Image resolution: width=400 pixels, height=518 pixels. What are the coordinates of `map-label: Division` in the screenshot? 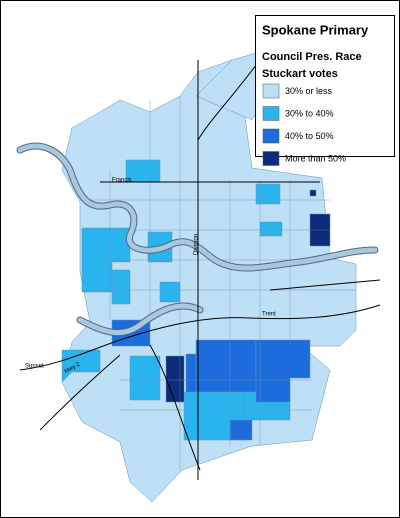 It's located at (197, 244).